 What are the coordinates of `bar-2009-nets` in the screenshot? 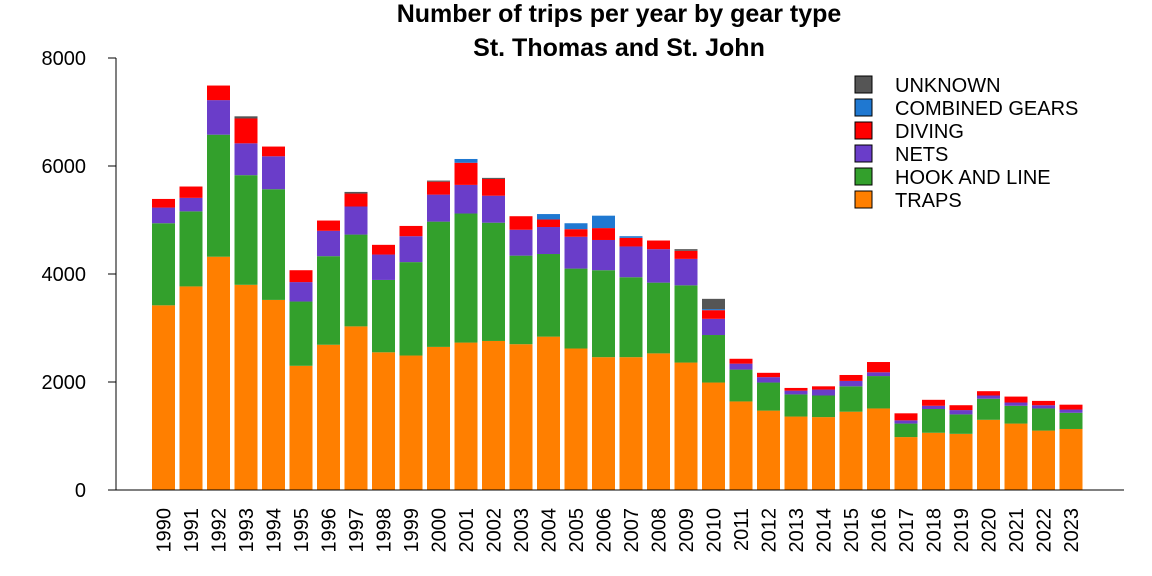 It's located at (686, 272).